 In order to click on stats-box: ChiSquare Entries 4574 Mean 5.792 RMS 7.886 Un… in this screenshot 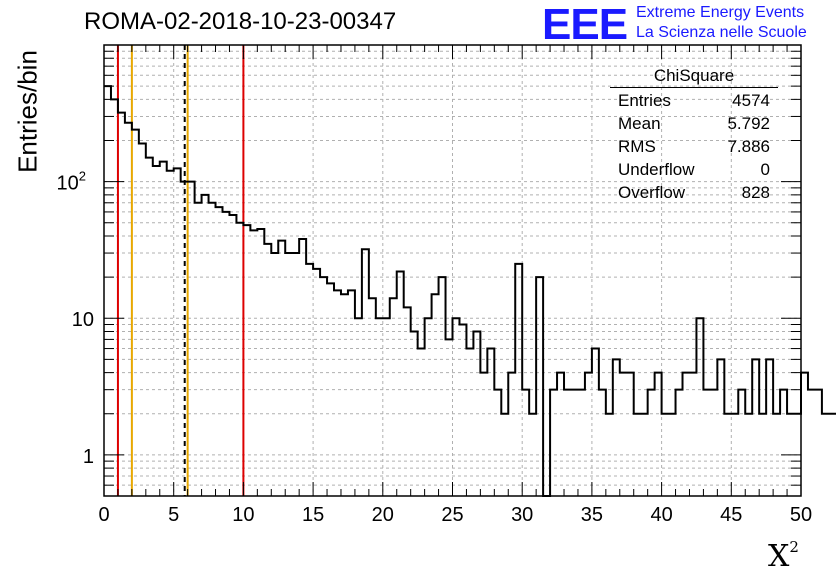, I will do `click(694, 136)`.